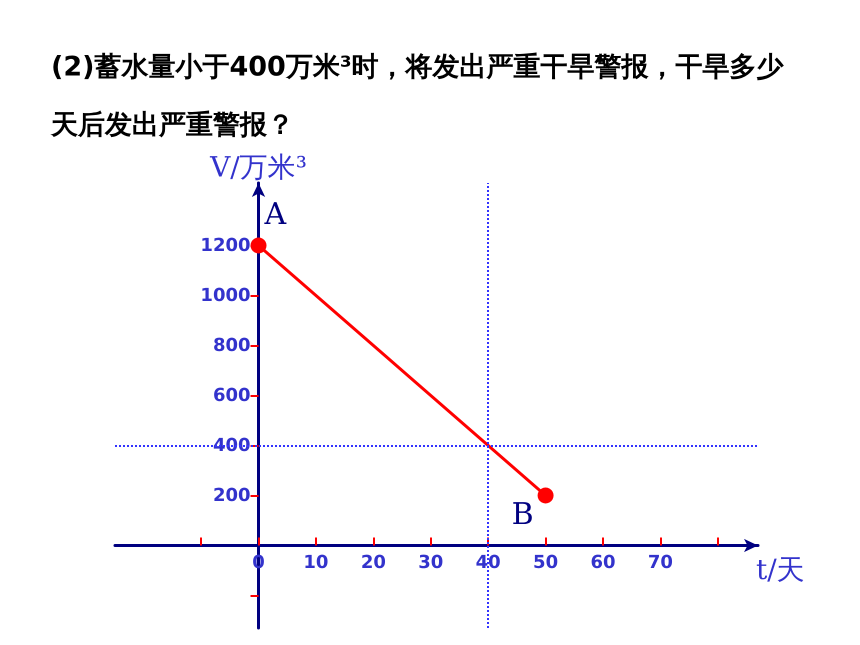 The image size is (860, 645). Describe the element at coordinates (660, 562) in the screenshot. I see `x-tick-label: 70` at that location.